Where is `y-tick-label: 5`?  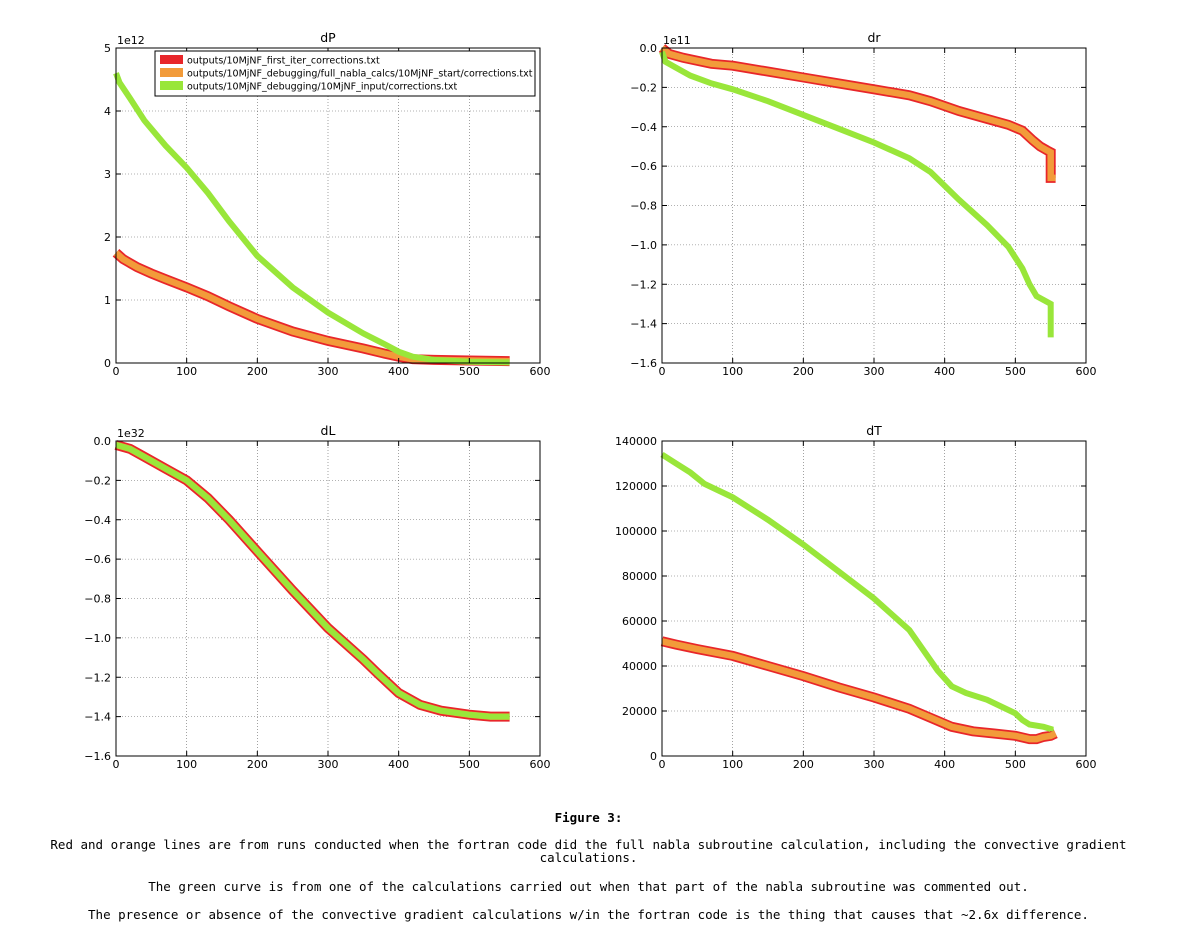
y-tick-label: 5 is located at coordinates (107, 48).